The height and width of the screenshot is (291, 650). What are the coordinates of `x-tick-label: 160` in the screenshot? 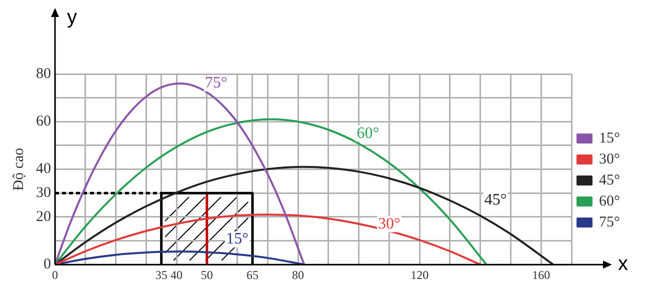 It's located at (541, 275).